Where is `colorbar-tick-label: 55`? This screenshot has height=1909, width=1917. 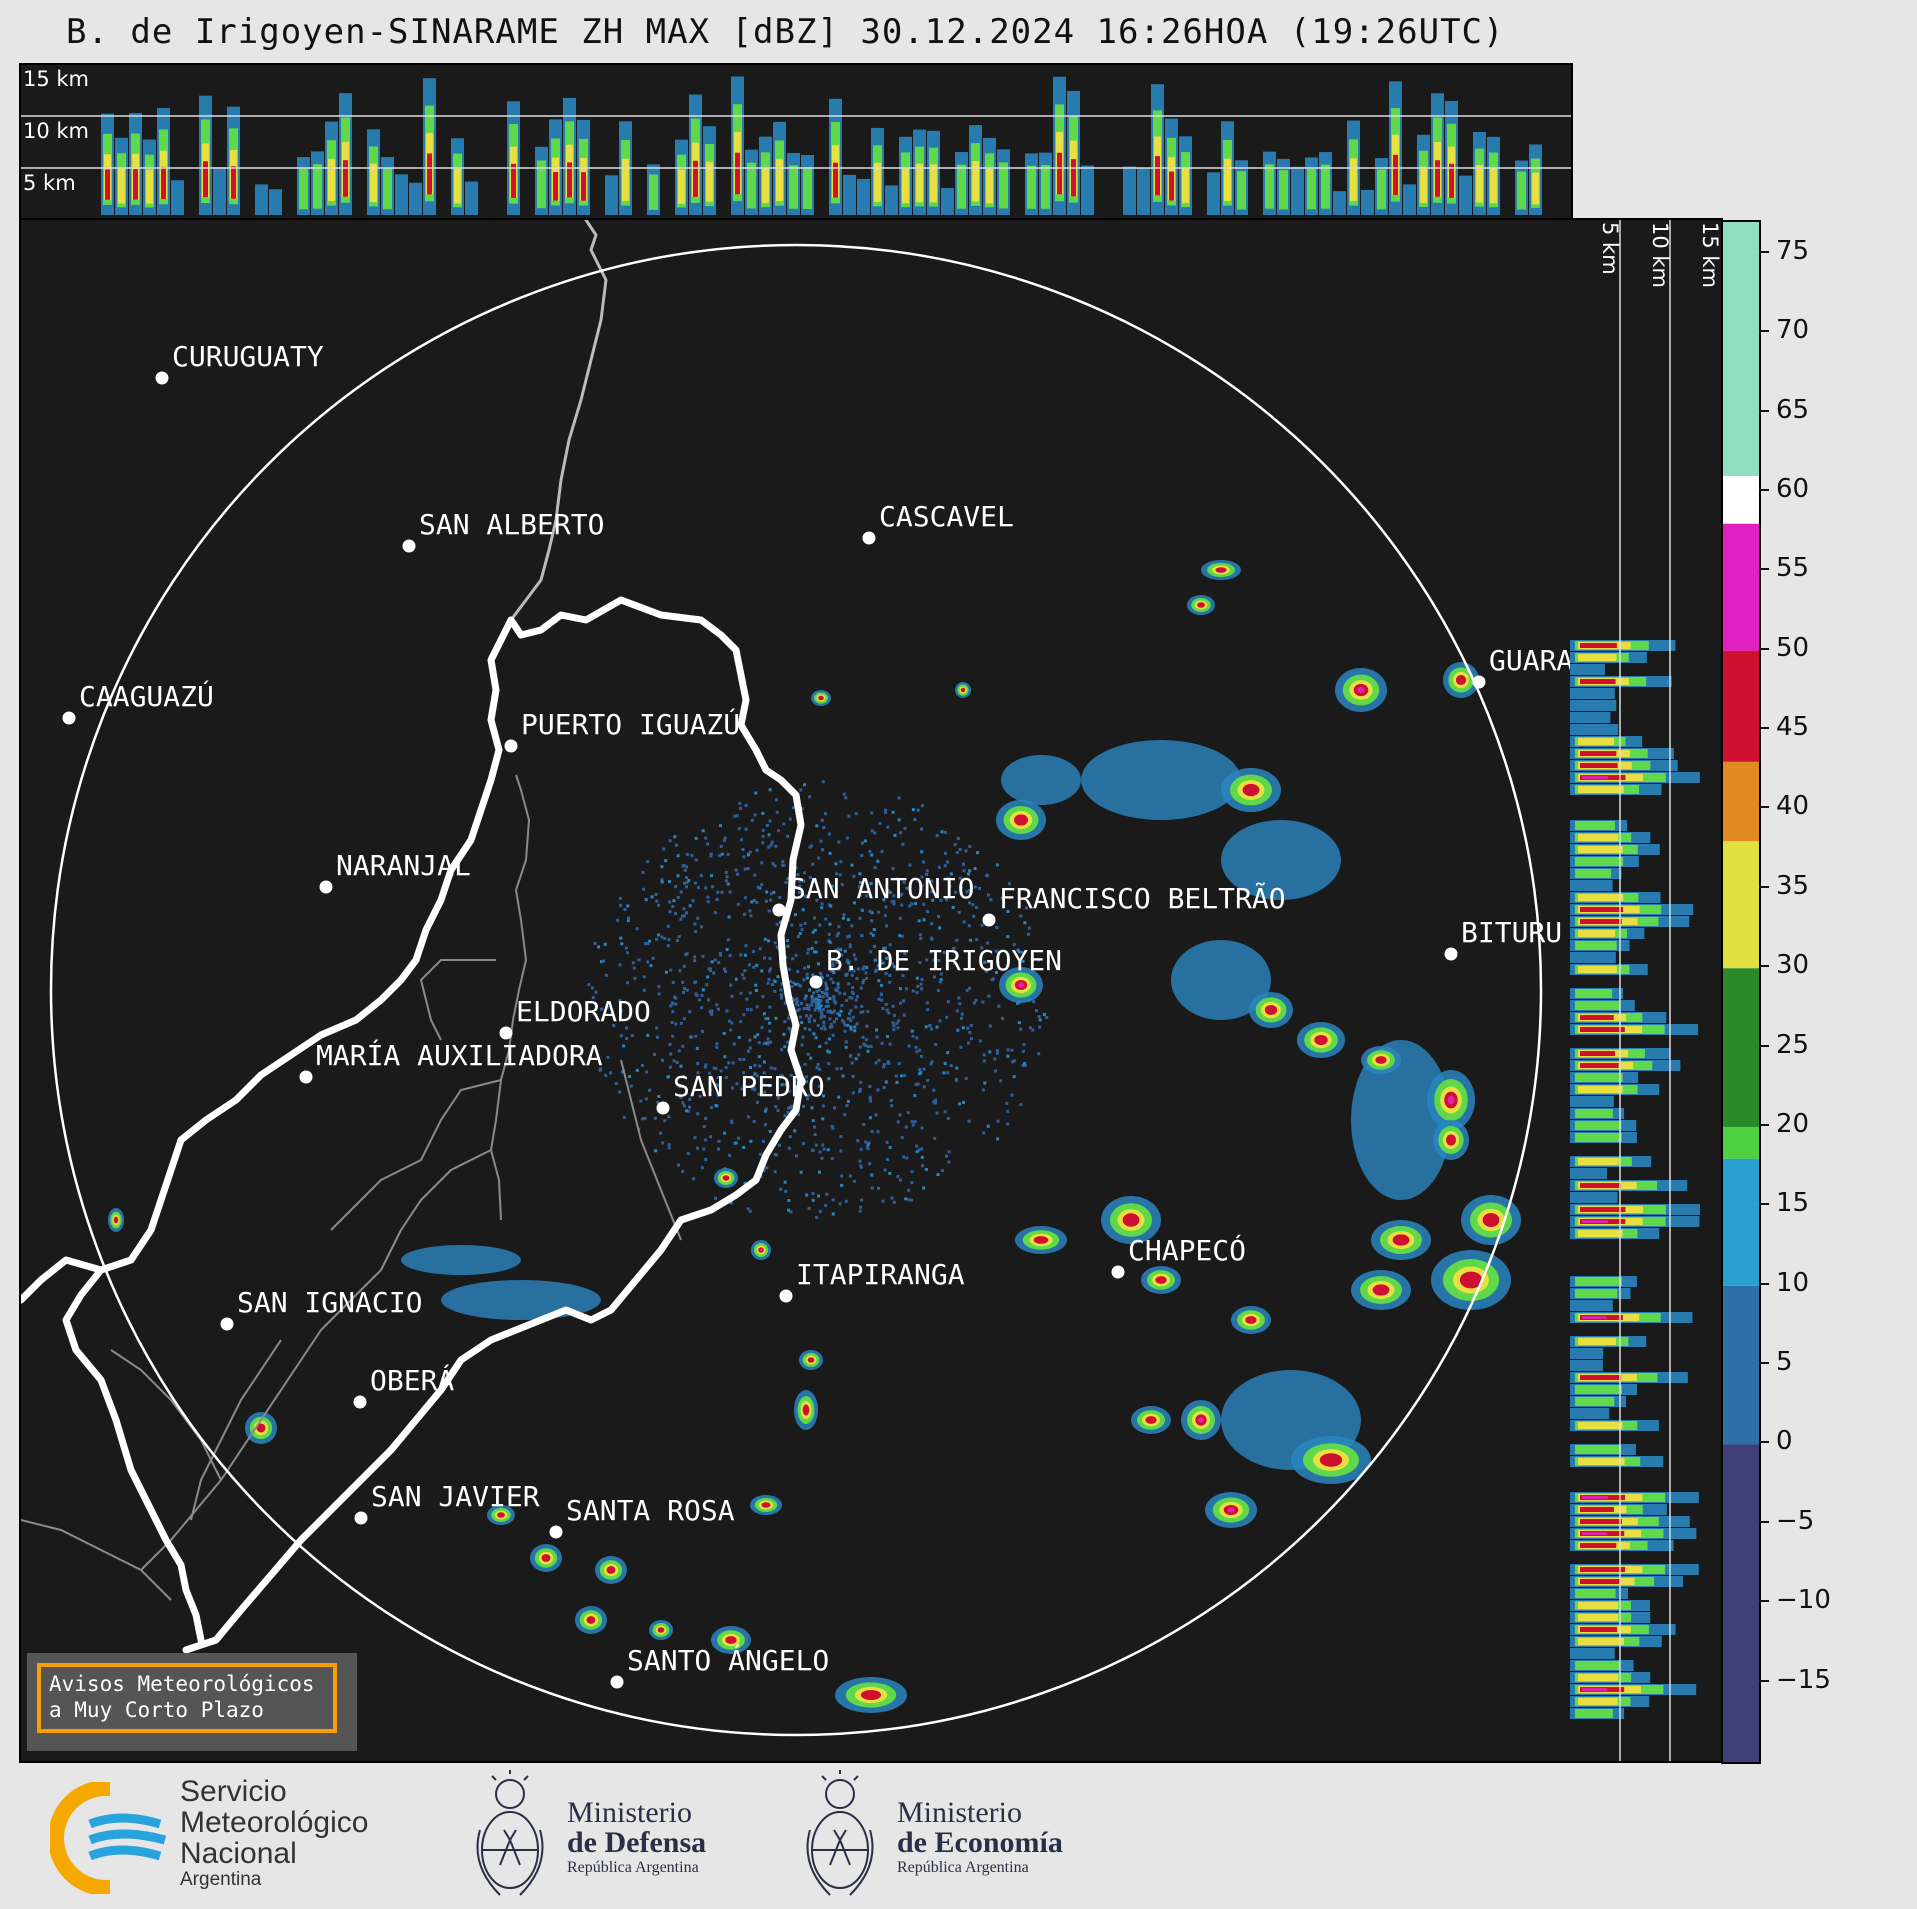 colorbar-tick-label: 55 is located at coordinates (1793, 568).